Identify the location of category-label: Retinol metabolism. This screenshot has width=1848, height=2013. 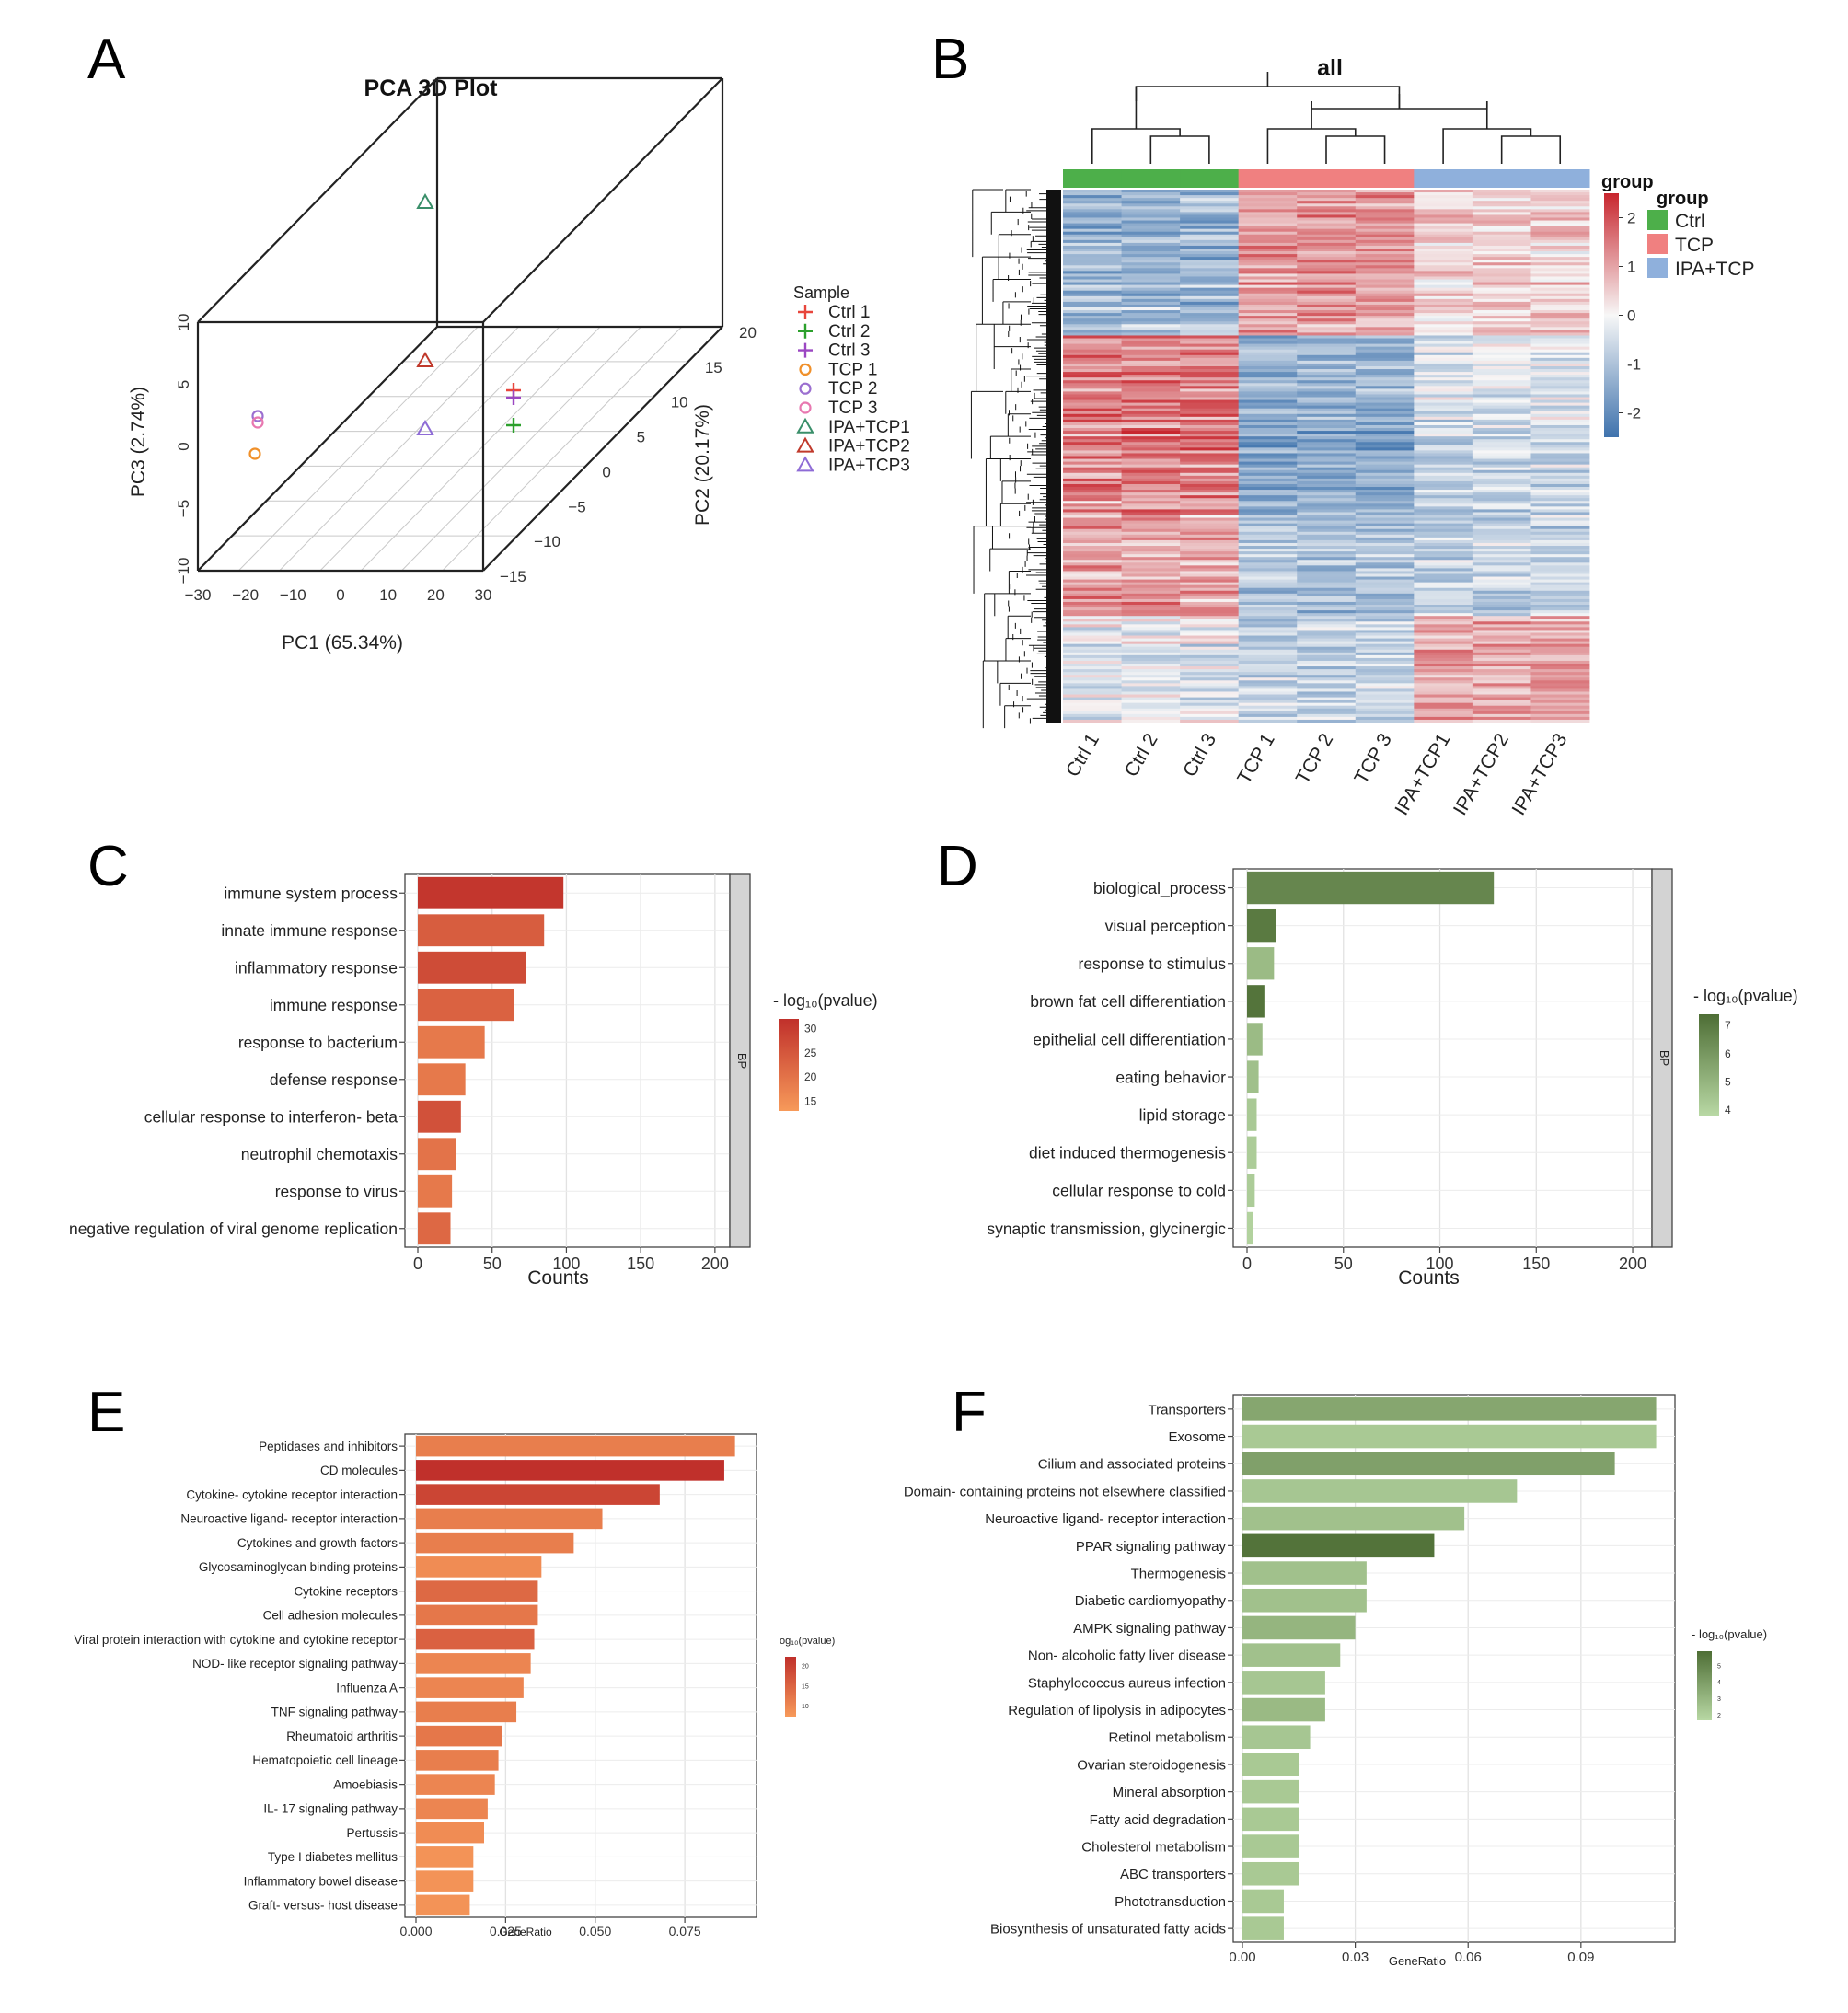
(1167, 1738).